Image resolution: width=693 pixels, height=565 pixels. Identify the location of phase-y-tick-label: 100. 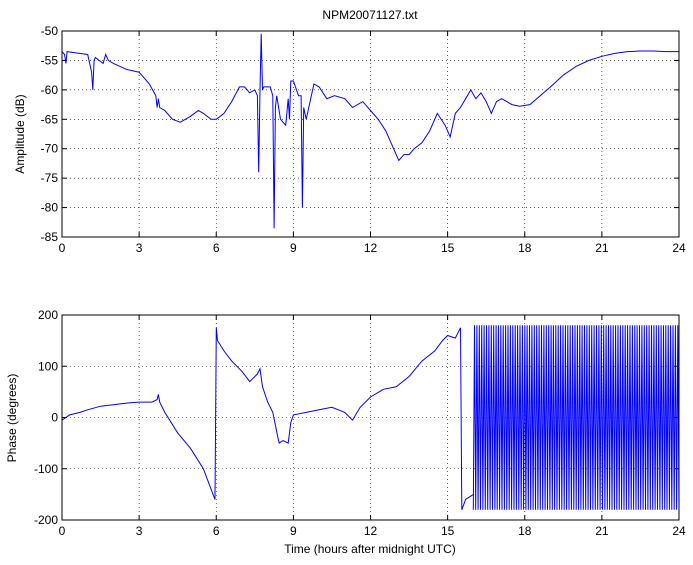
(48, 366).